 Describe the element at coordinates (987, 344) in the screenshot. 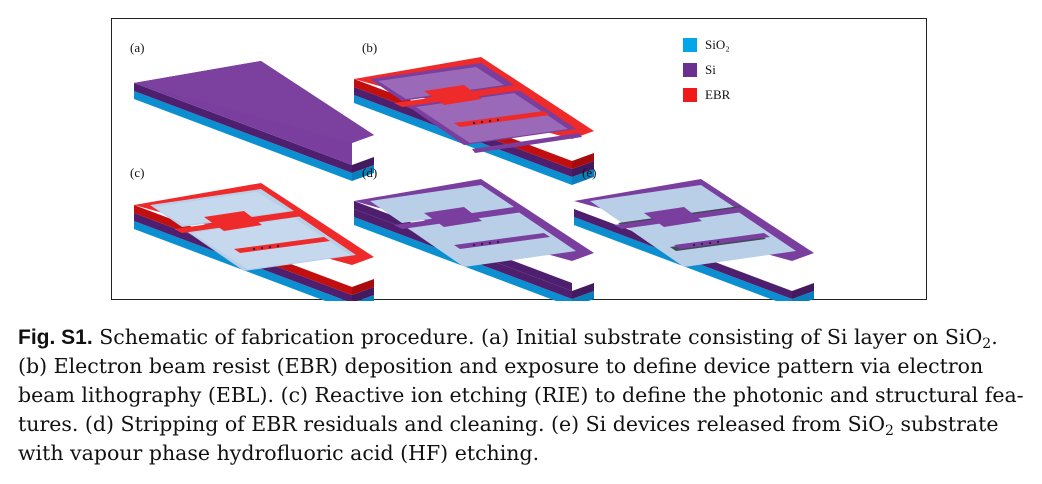

I see `caption-subscript-1: 2` at that location.